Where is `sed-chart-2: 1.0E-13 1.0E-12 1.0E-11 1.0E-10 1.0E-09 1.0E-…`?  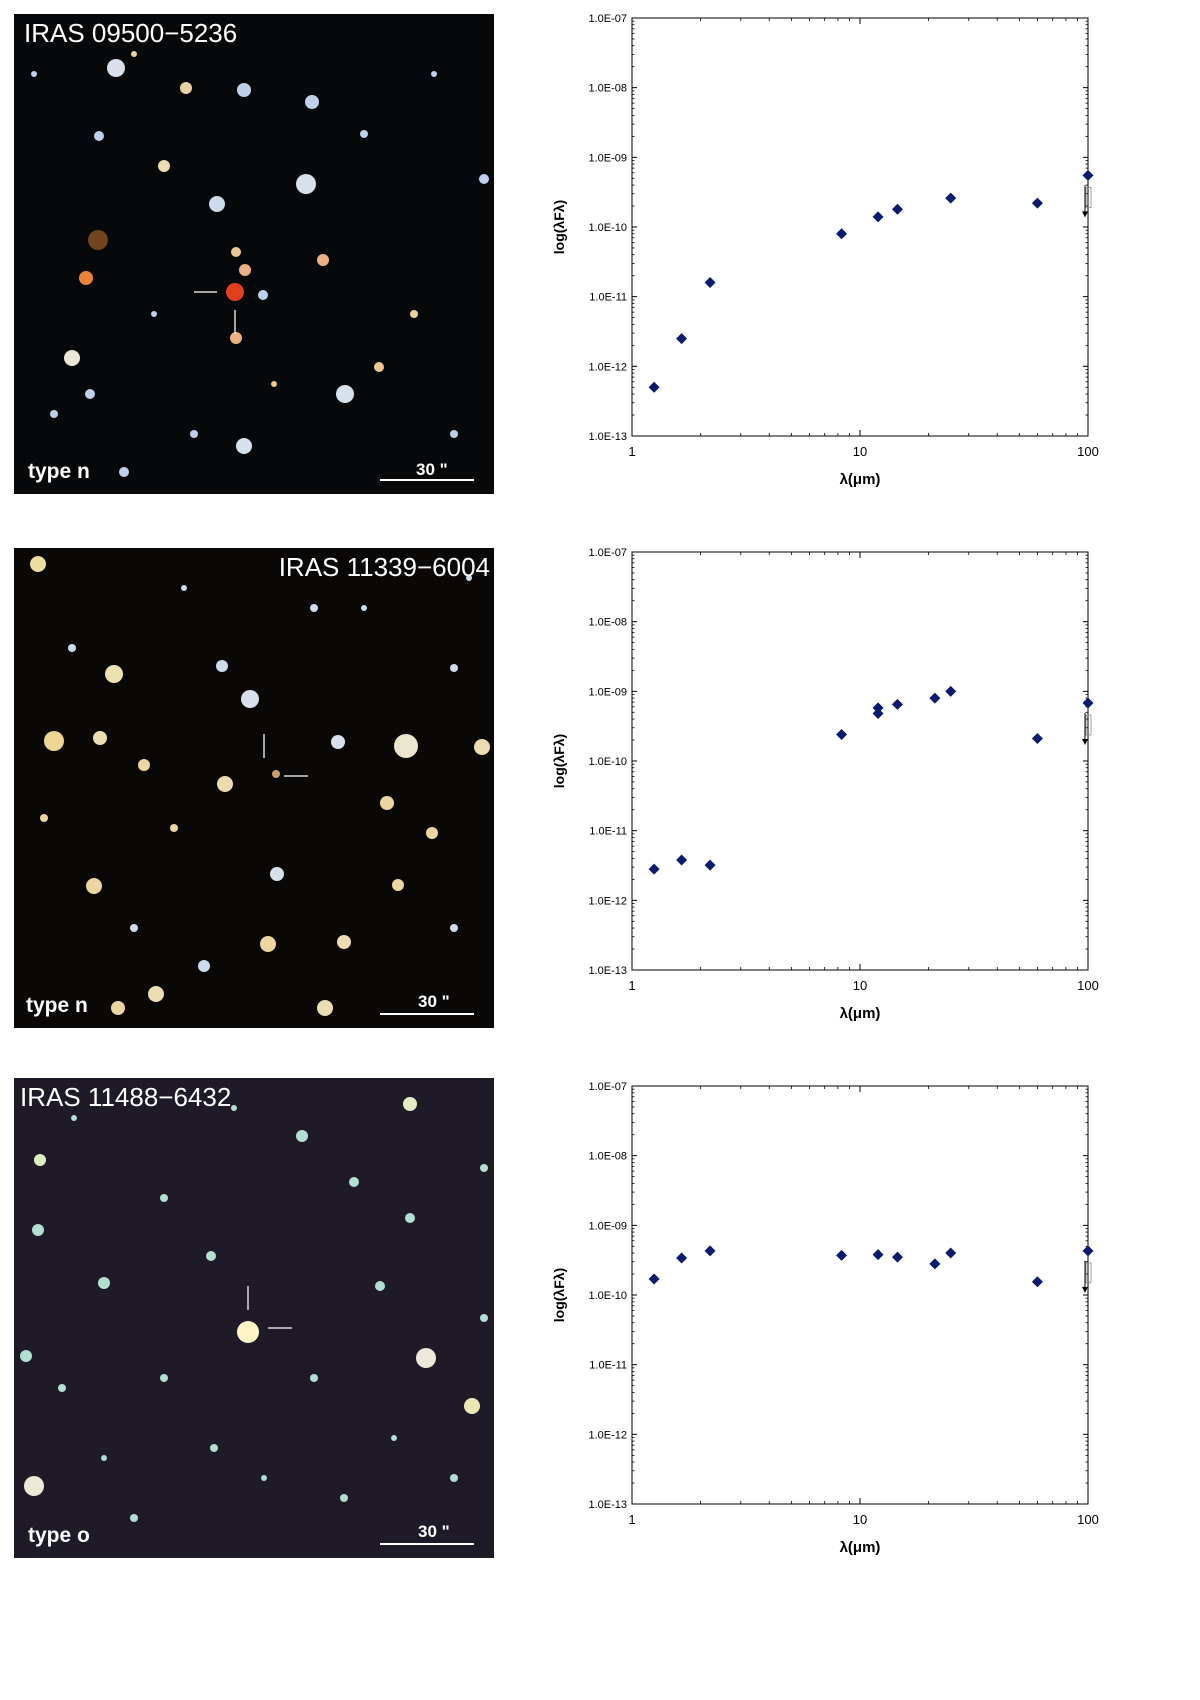 sed-chart-2: 1.0E-13 1.0E-12 1.0E-11 1.0E-10 1.0E-09 1.0E-… is located at coordinates (825, 784).